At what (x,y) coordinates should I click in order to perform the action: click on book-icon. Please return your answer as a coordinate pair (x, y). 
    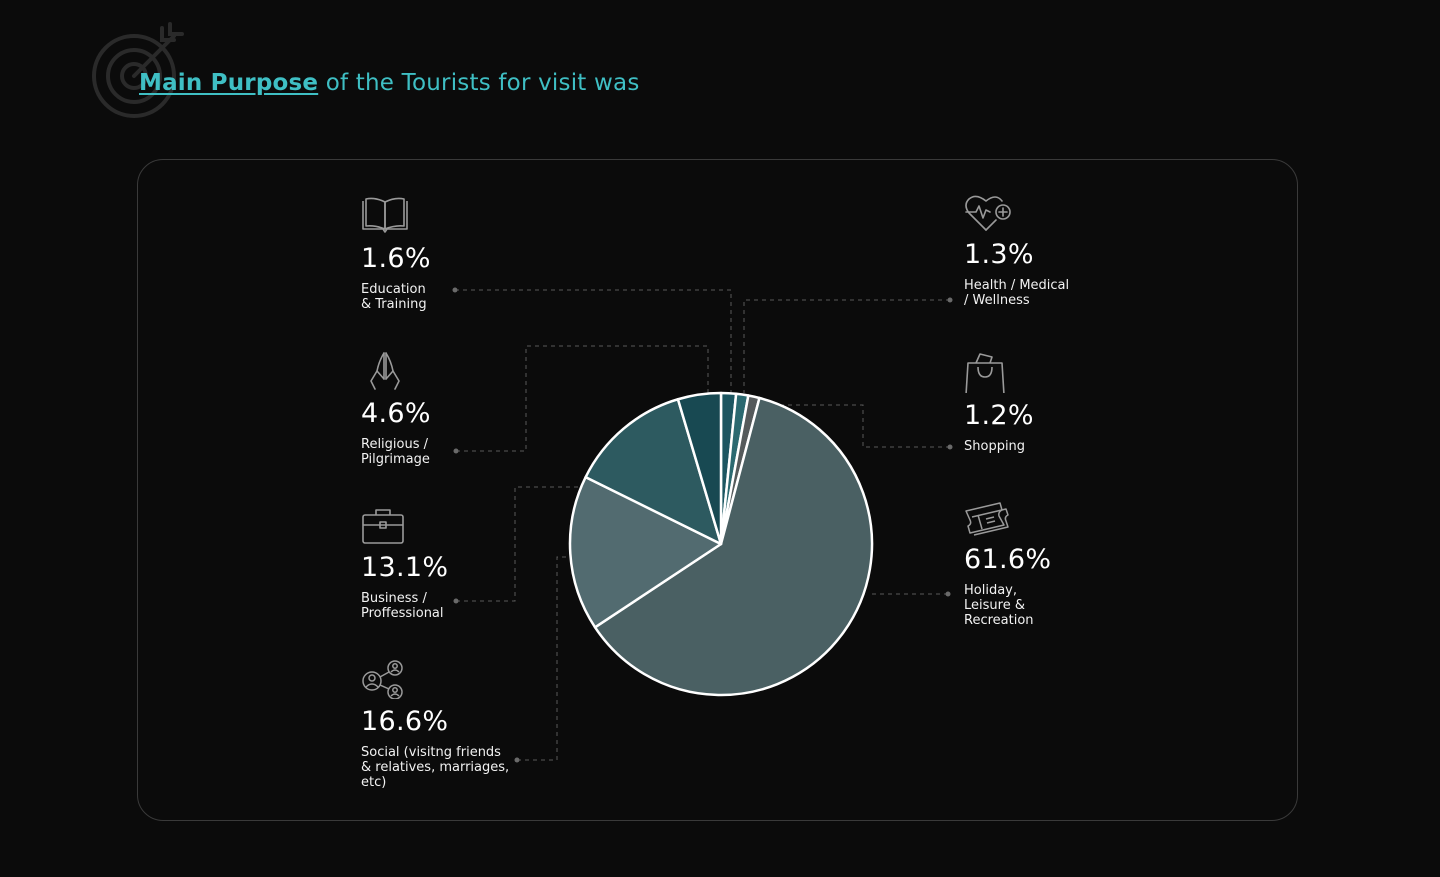
    Looking at the image, I should click on (385, 215).